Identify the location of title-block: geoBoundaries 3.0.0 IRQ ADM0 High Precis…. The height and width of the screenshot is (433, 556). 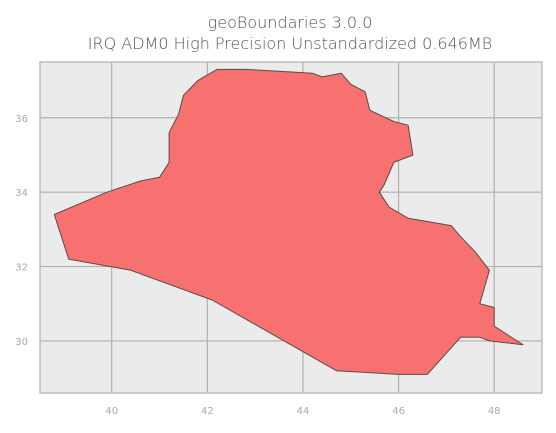
(278, 33).